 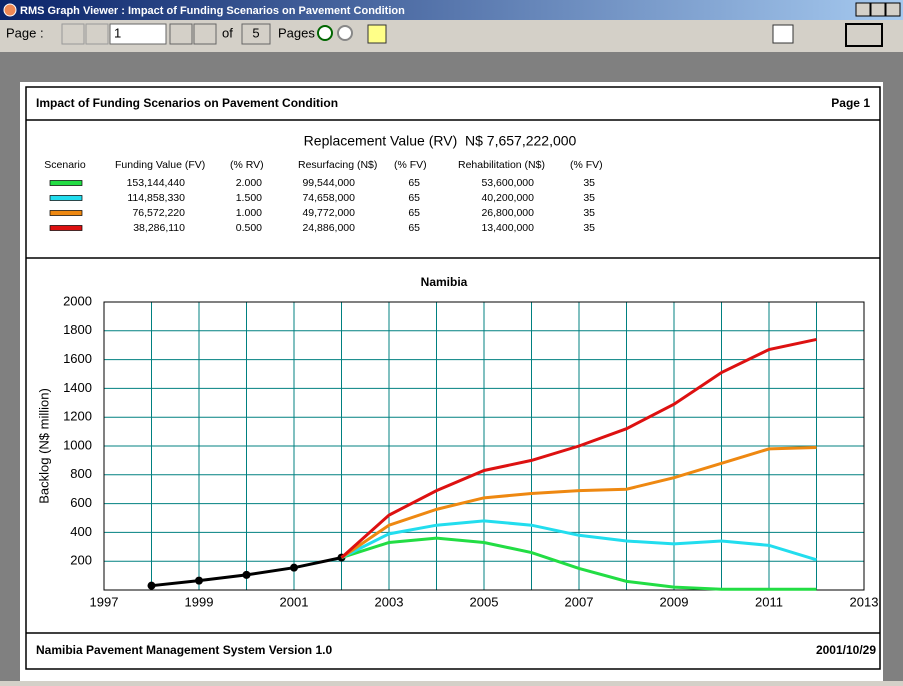 What do you see at coordinates (328, 228) in the screenshot?
I see `table-cell: 24,886,000` at bounding box center [328, 228].